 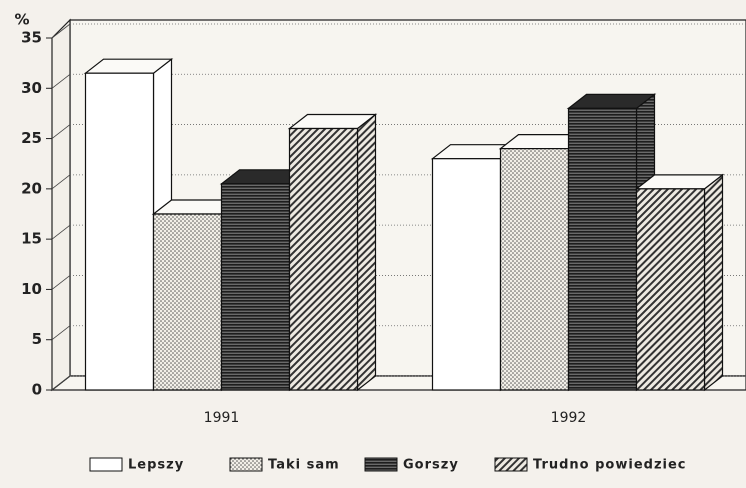 What do you see at coordinates (31, 38) in the screenshot?
I see `y-tick-label: 35` at bounding box center [31, 38].